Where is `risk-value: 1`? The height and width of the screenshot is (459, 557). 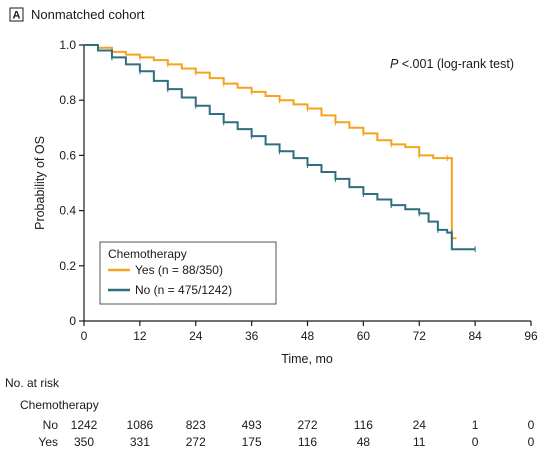
risk-value: 1 is located at coordinates (475, 425).